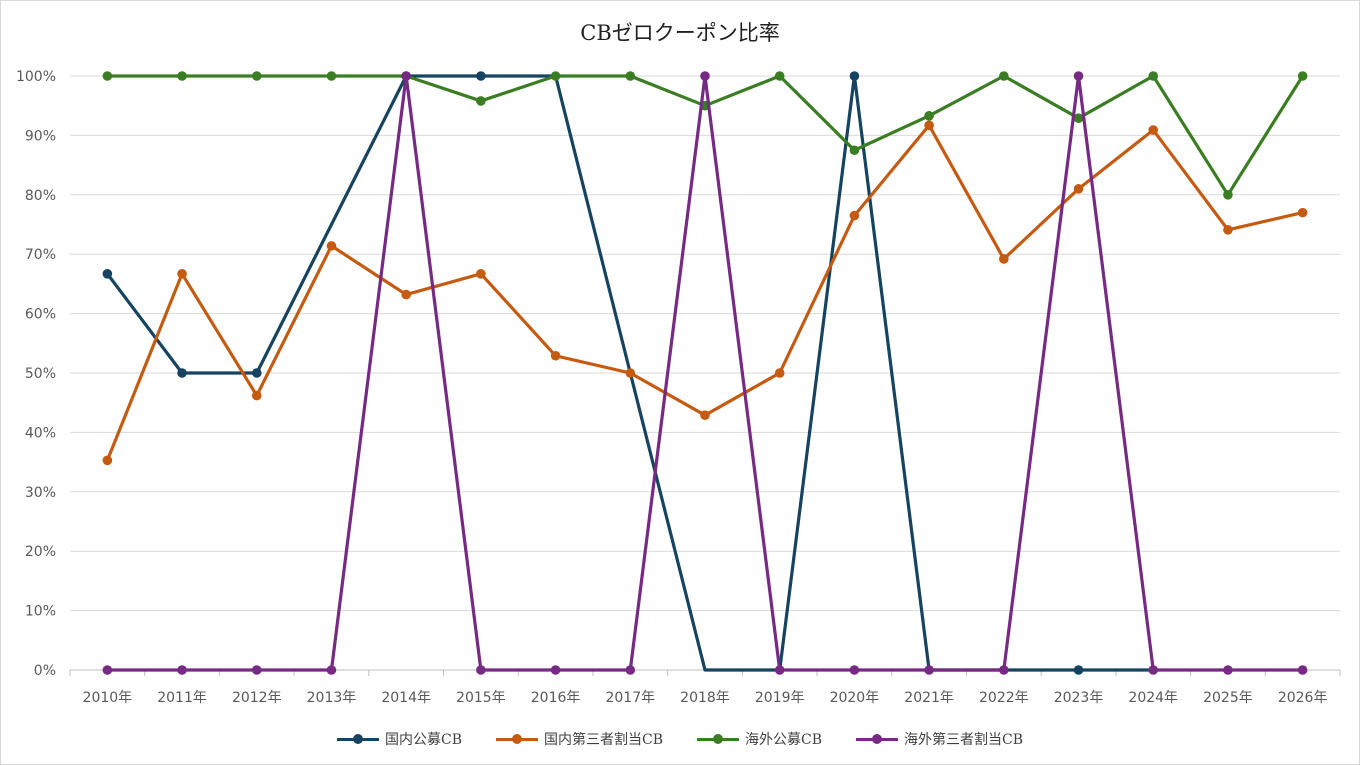 This screenshot has width=1360, height=765. What do you see at coordinates (182, 698) in the screenshot?
I see `x-tick-label-1: 2011年` at bounding box center [182, 698].